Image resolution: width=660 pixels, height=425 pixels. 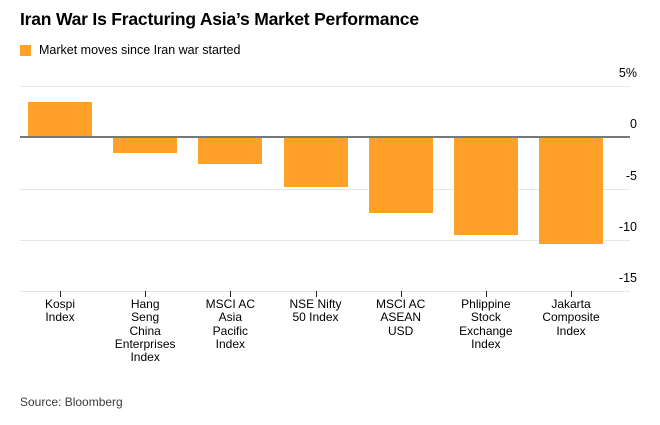 I want to click on bar-phlippine-stock-exchange-index, so click(x=485, y=186).